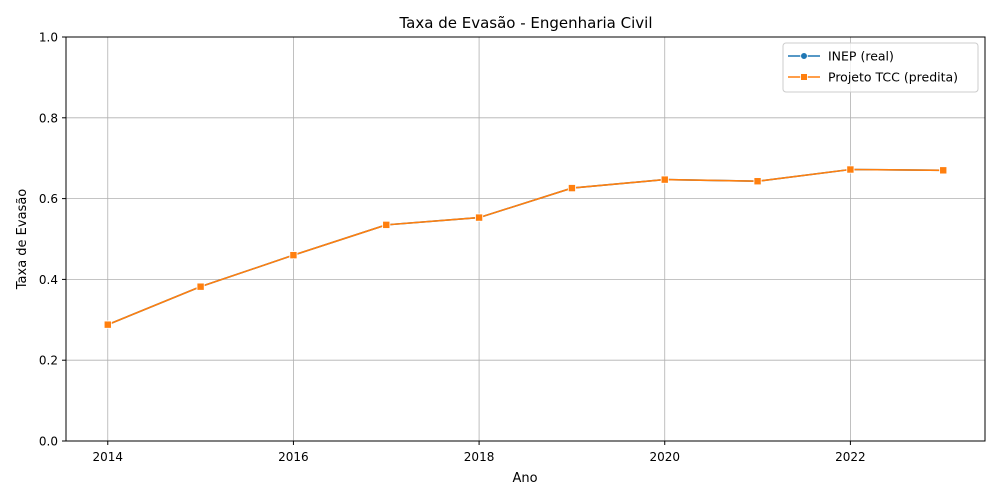 The width and height of the screenshot is (1000, 504). I want to click on y-tick-label: 1.0, so click(48, 38).